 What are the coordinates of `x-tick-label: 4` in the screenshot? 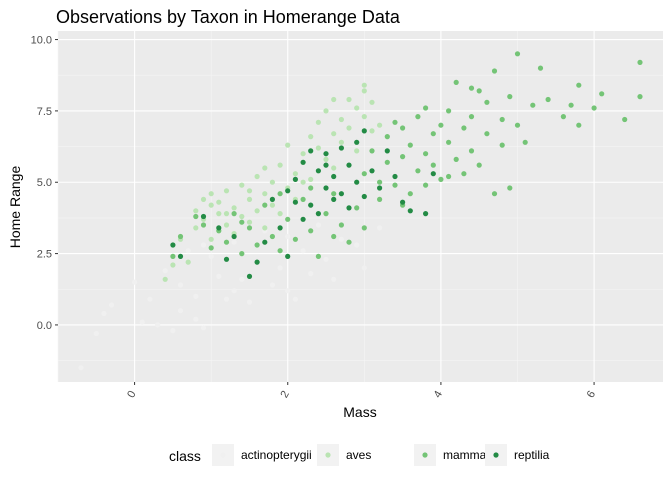 It's located at (438, 394).